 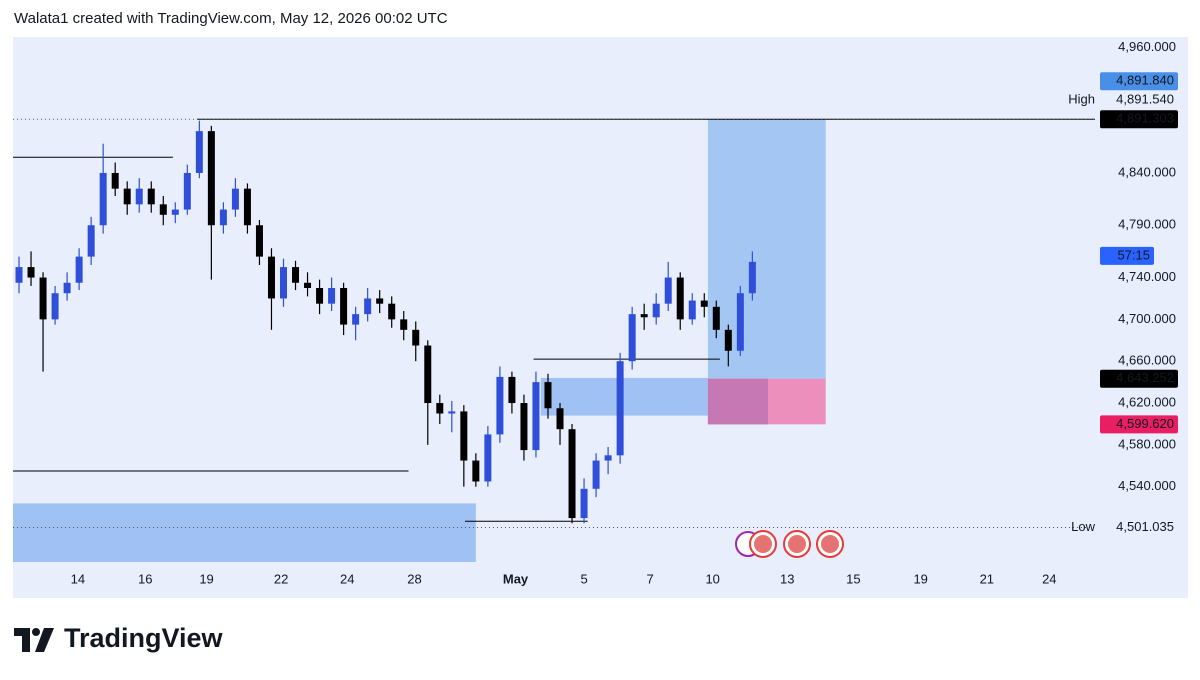 I want to click on price-tag-label: 4,891.840, so click(x=1145, y=80).